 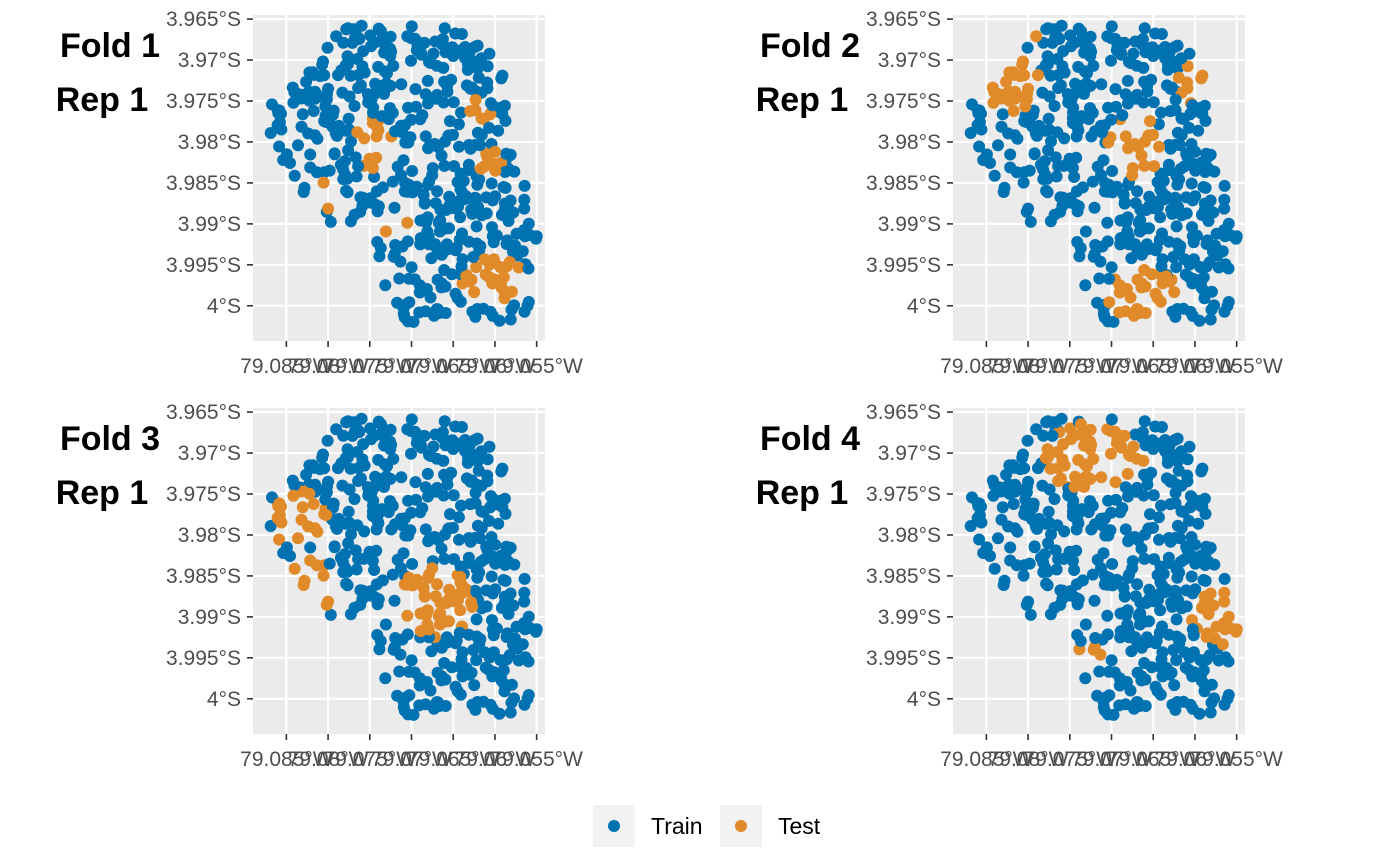 What do you see at coordinates (495, 366) in the screenshot?
I see `x-tick-label: 79.06°W` at bounding box center [495, 366].